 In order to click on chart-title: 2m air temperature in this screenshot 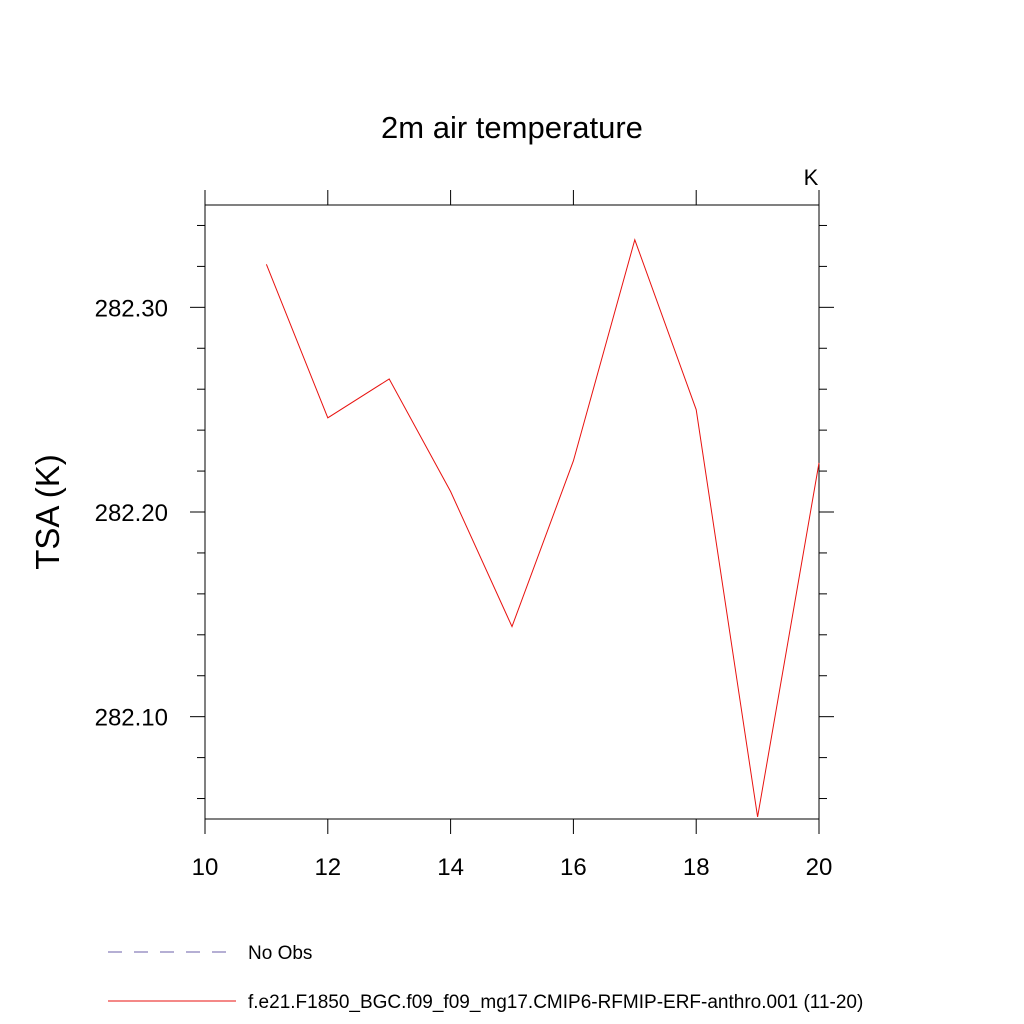, I will do `click(512, 127)`.